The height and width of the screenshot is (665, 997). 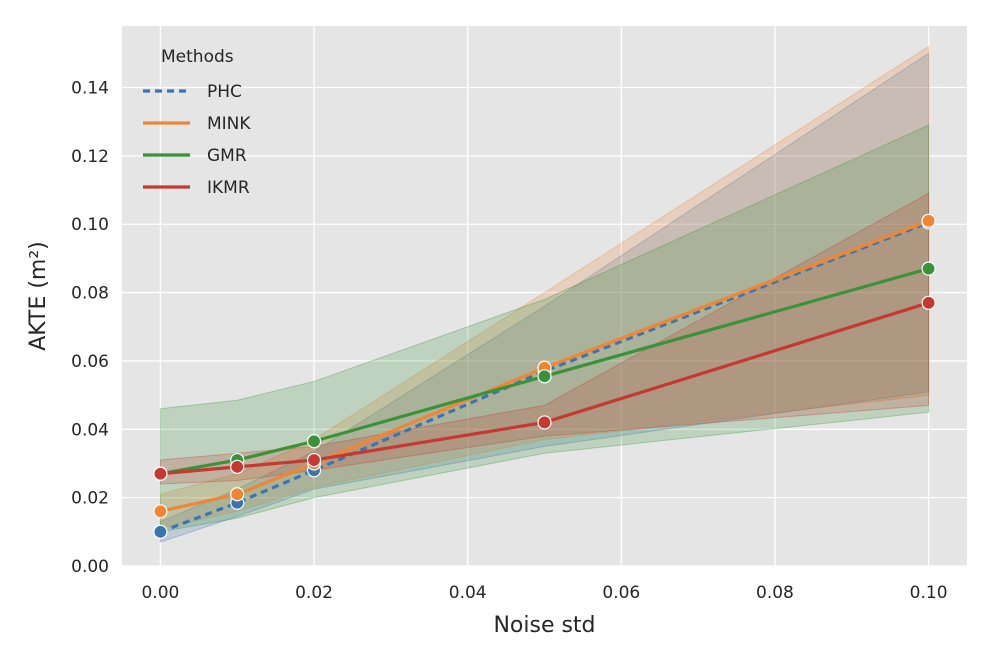 I want to click on y-axis-title: AKTE (m²), so click(x=38, y=296).